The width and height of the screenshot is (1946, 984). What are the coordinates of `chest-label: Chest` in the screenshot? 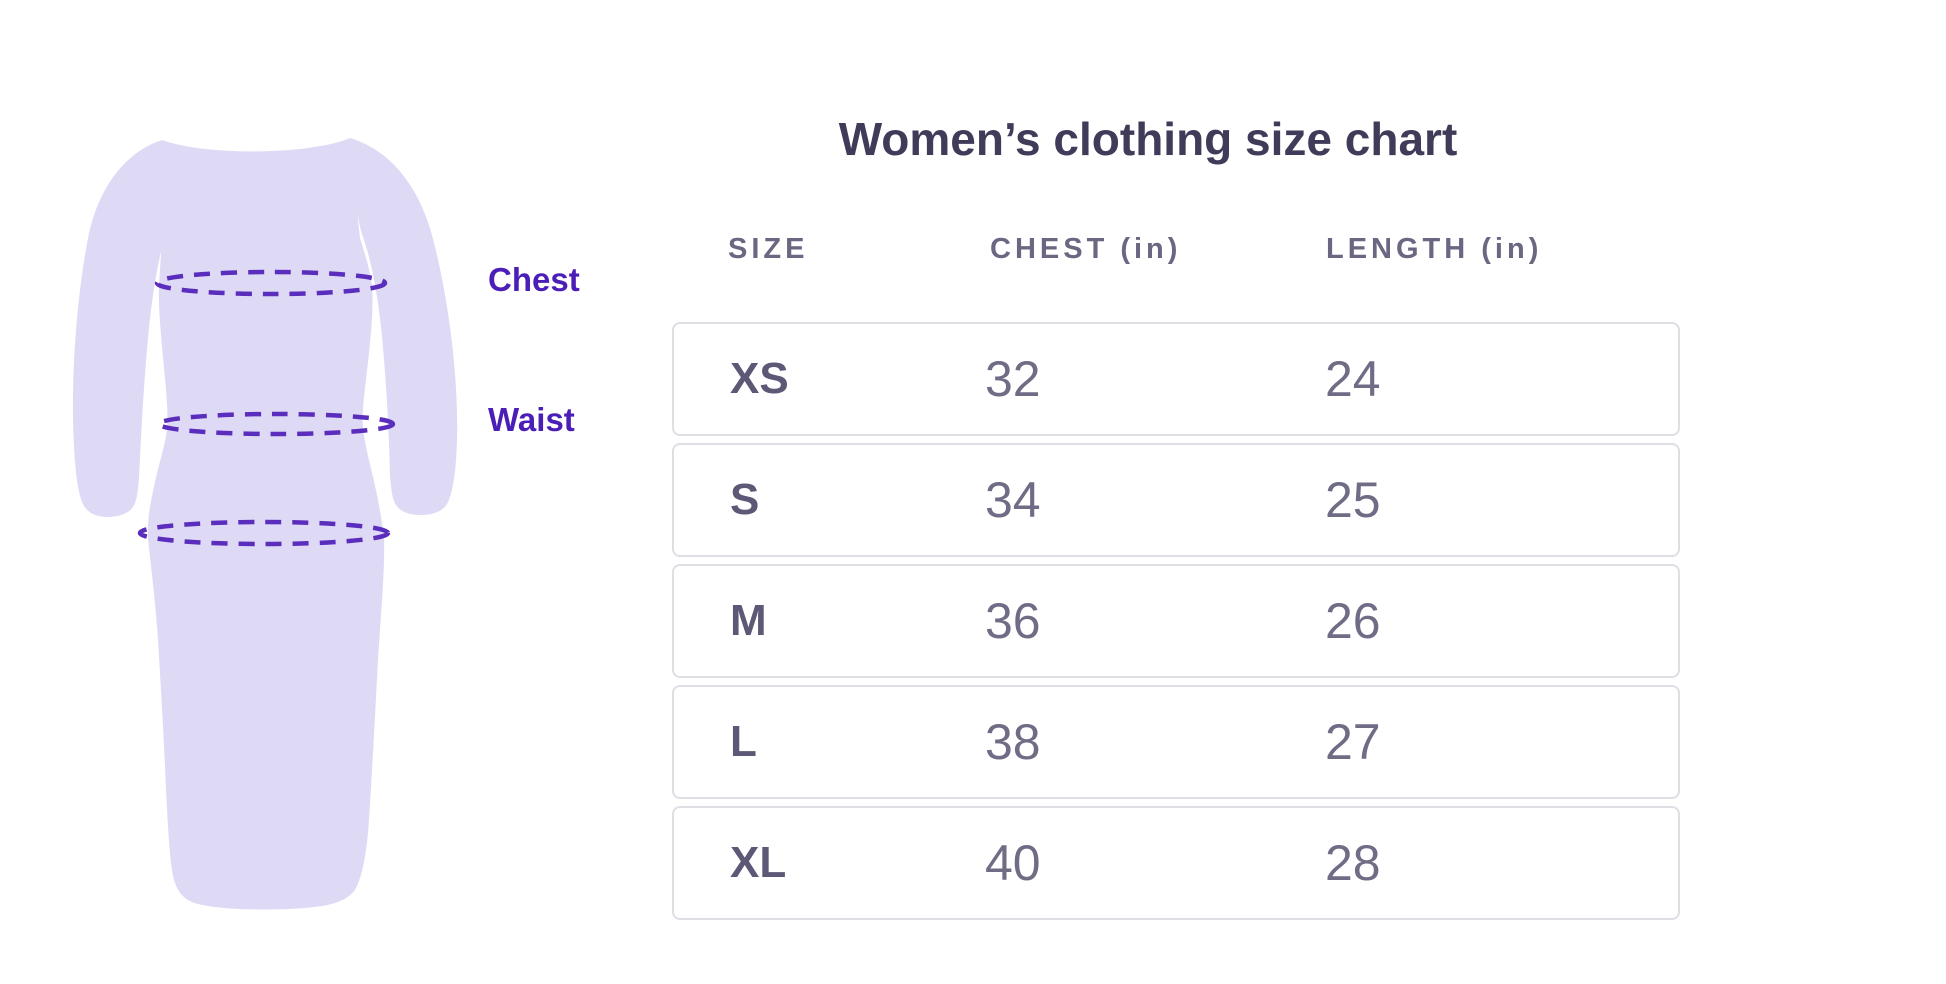 It's located at (534, 279).